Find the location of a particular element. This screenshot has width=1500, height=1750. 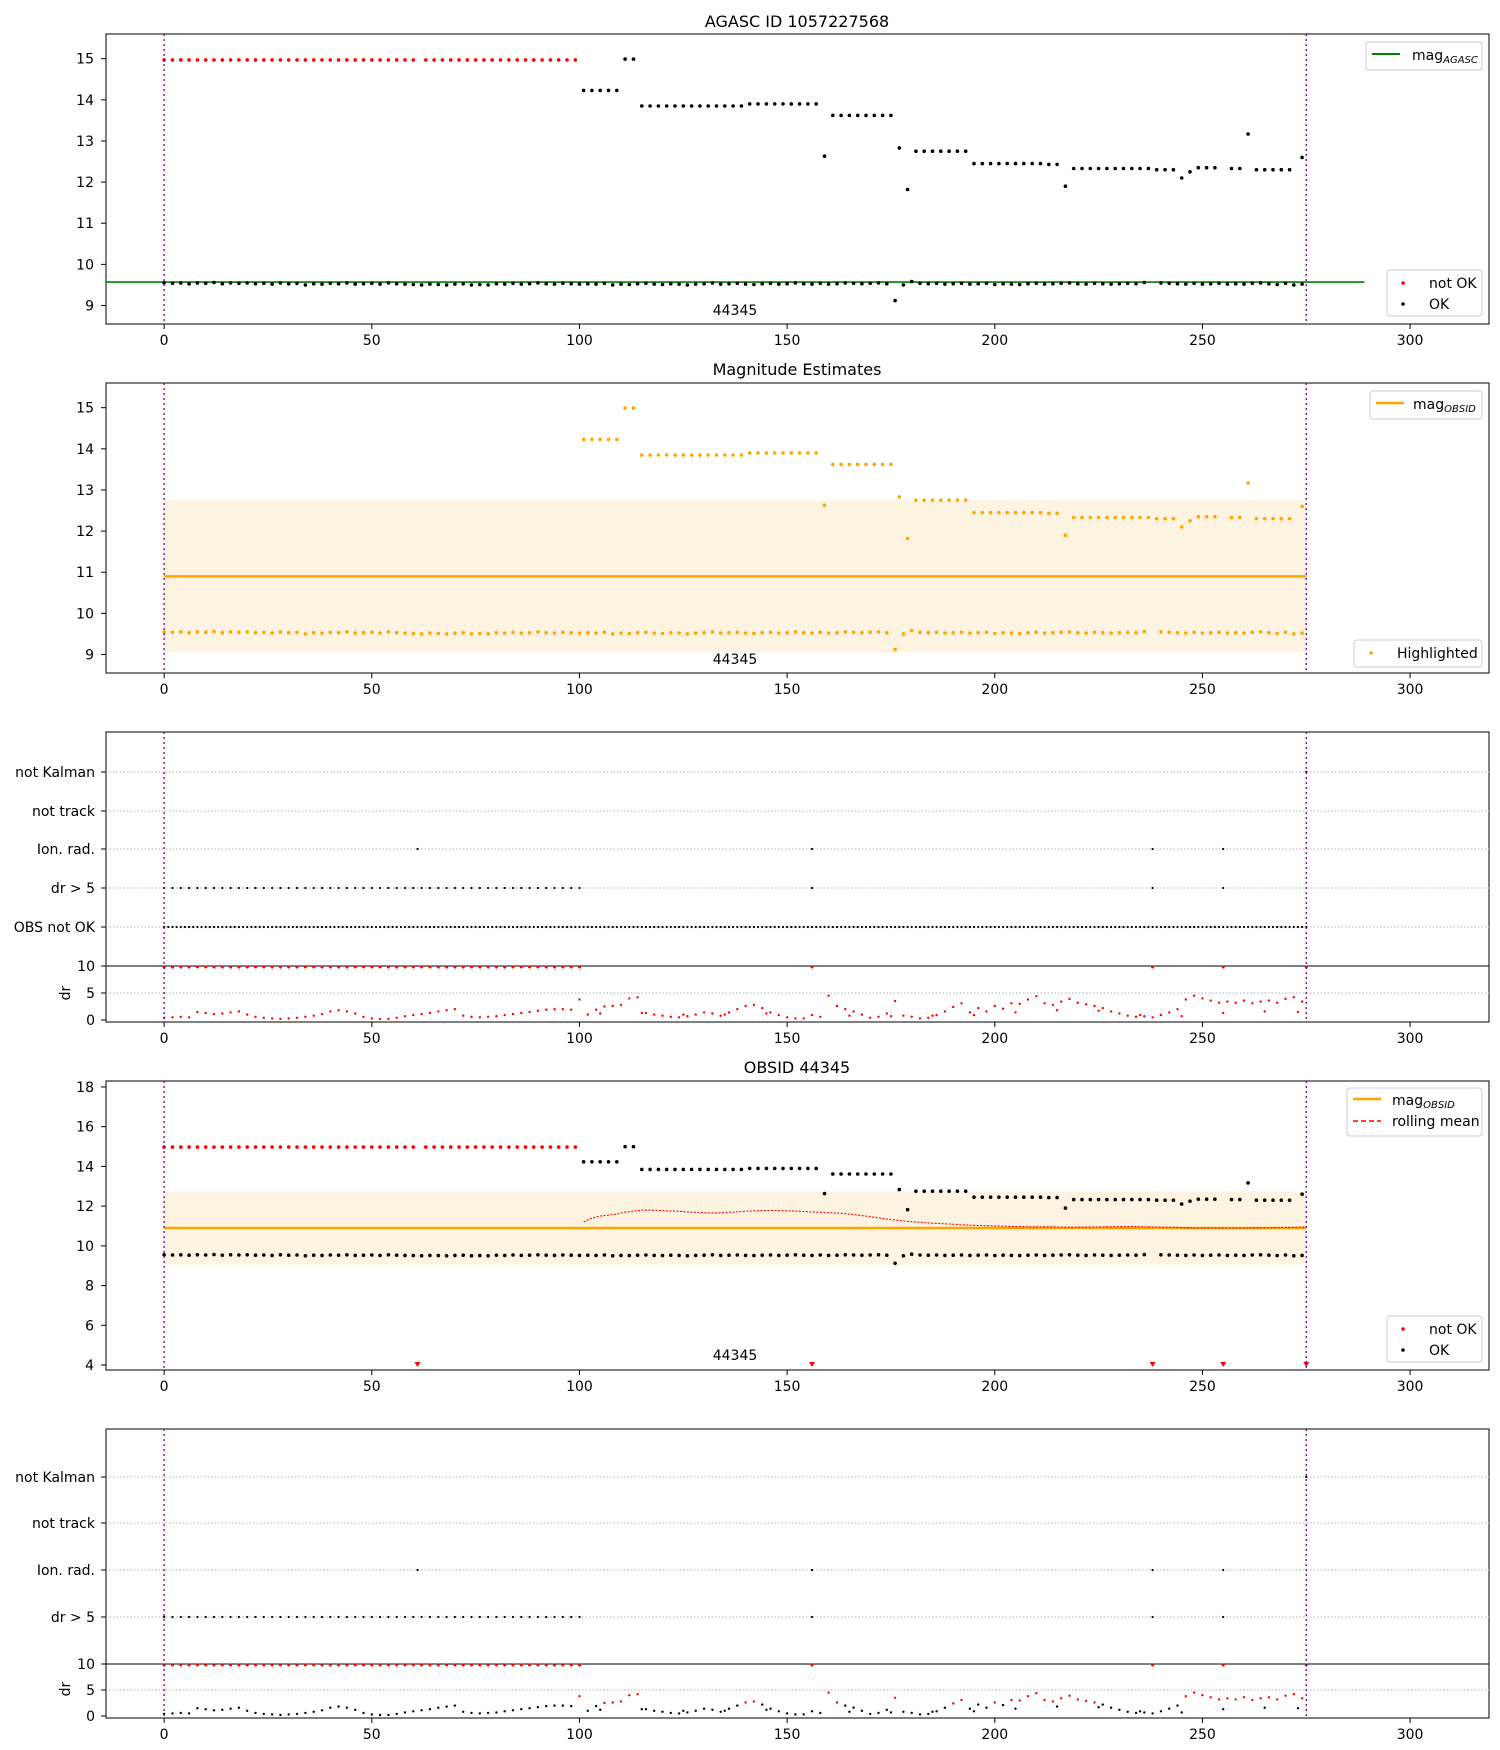

panel-1-ytick-label-14: 14 is located at coordinates (85, 101).